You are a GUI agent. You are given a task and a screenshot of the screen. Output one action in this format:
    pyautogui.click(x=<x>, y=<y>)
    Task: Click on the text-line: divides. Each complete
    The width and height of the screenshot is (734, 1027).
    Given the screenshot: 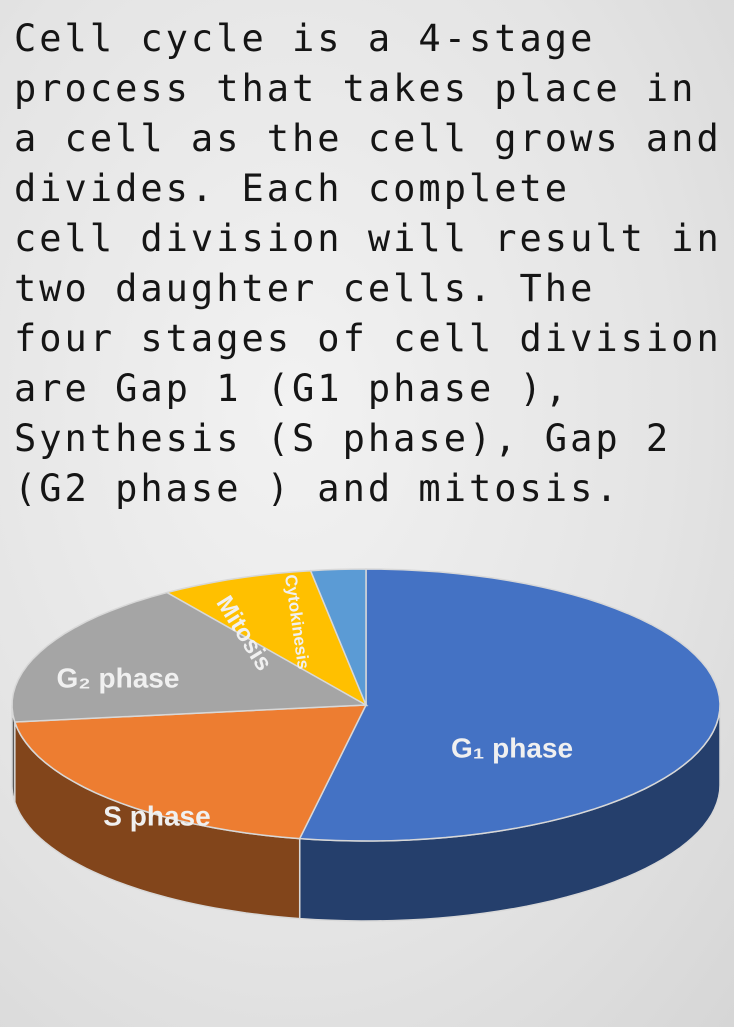 What is the action you would take?
    pyautogui.click(x=292, y=188)
    